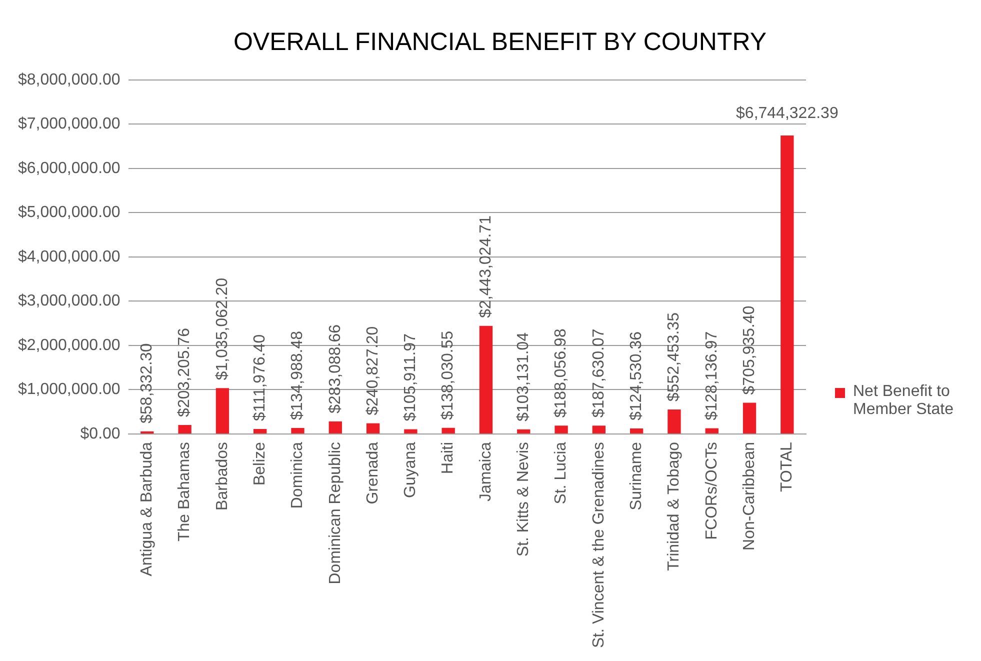 The height and width of the screenshot is (661, 981). What do you see at coordinates (500, 42) in the screenshot?
I see `chart-title: OVERALL FINANCIAL BENEFIT BY COUNTRY` at bounding box center [500, 42].